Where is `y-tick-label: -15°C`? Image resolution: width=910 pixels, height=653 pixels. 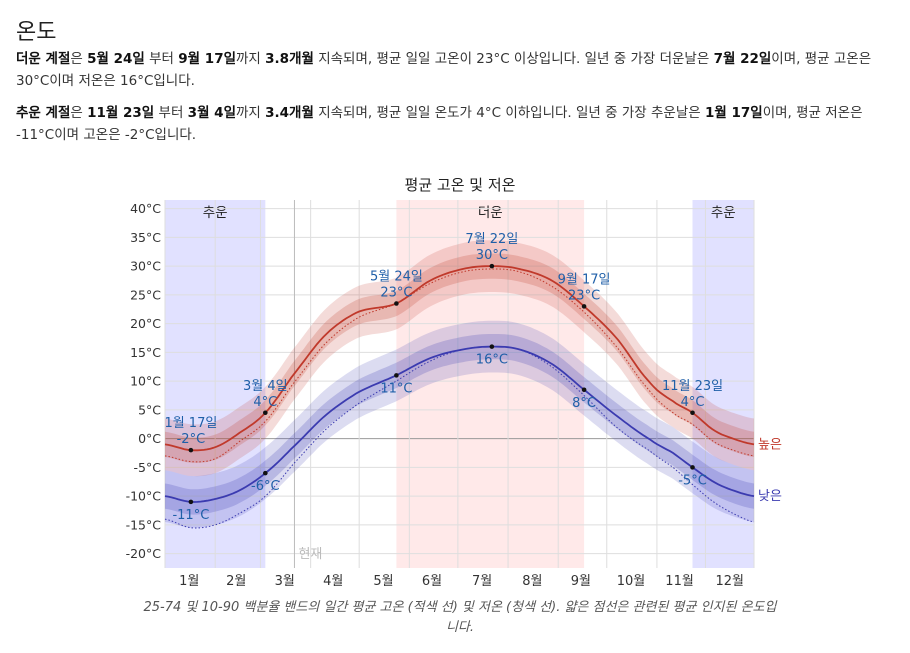 y-tick-label: -15°C is located at coordinates (144, 524).